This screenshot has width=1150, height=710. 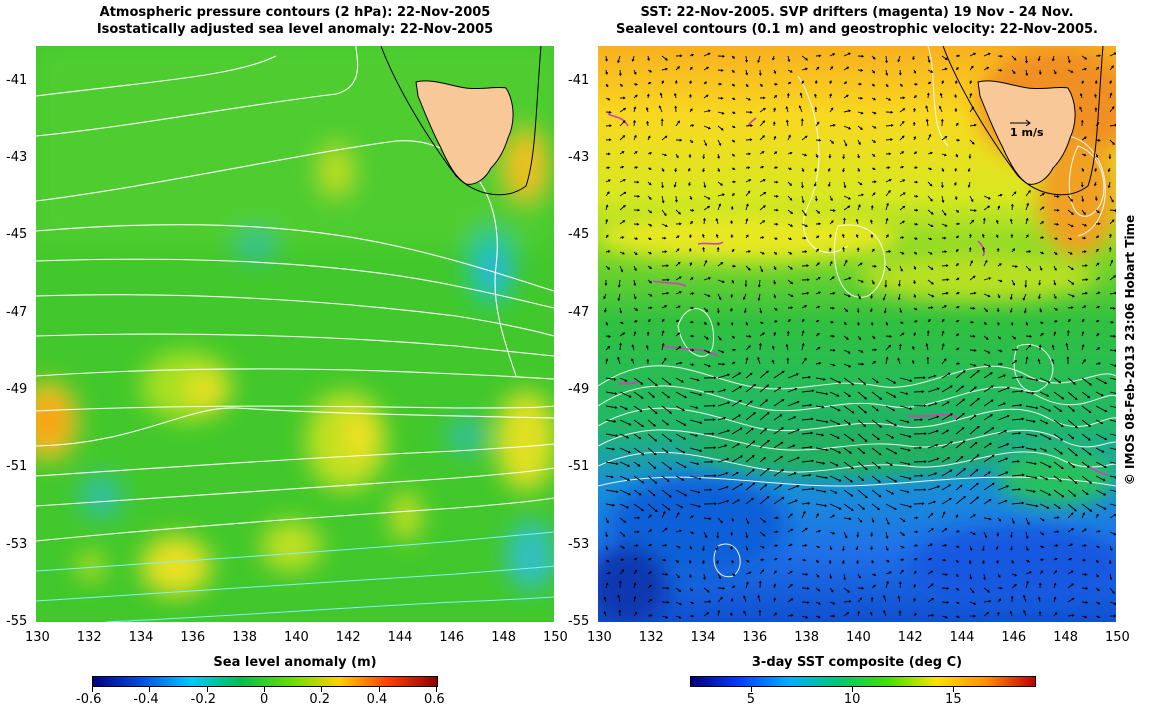 I want to click on left-lon-tick-label: 140, so click(x=296, y=637).